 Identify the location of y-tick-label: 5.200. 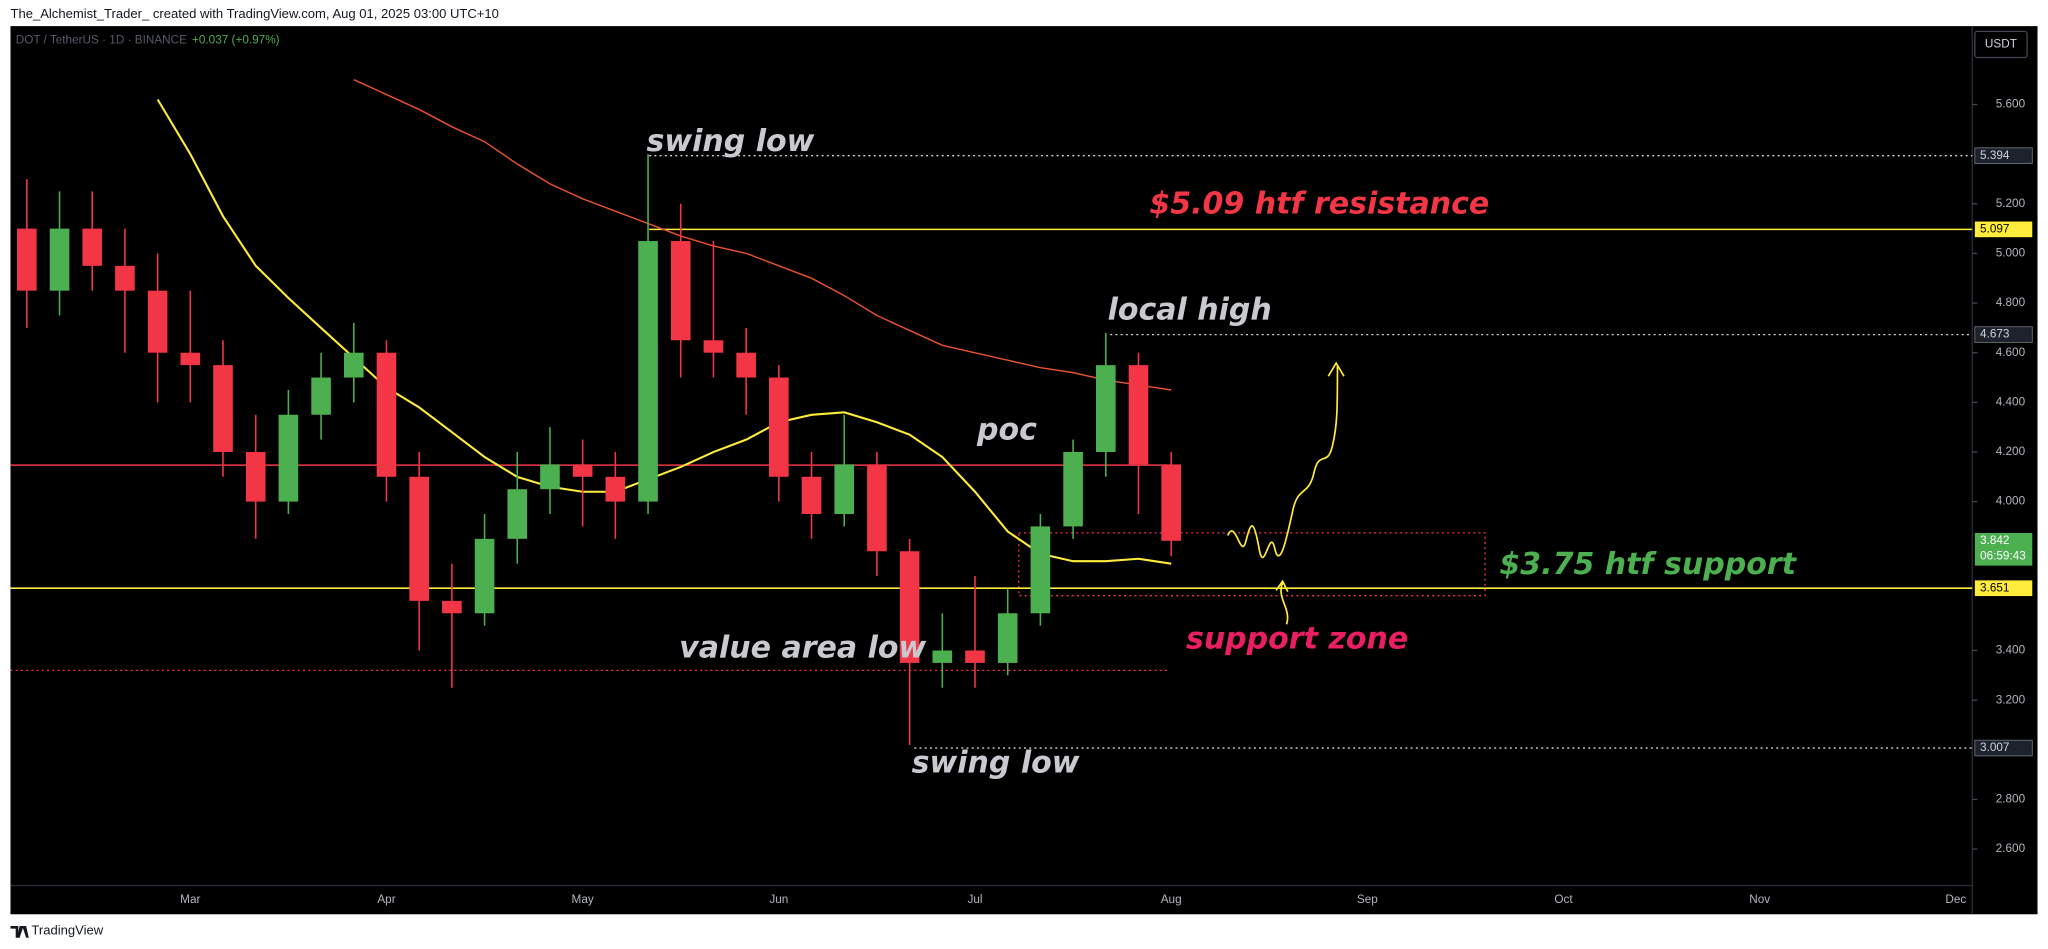
(2011, 203).